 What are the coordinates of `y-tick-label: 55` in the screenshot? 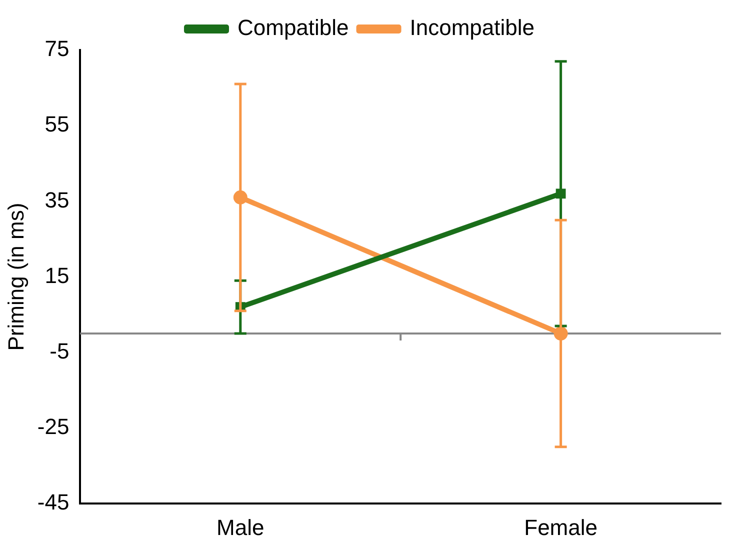 It's located at (57, 124).